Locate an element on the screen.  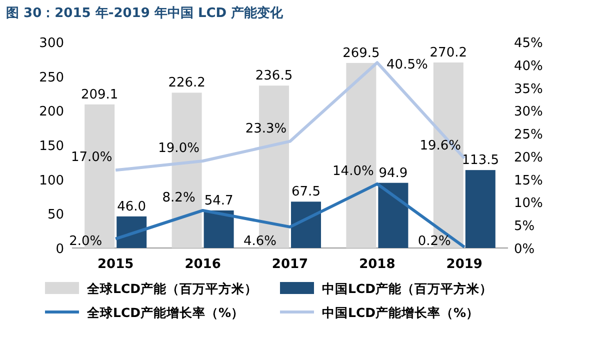
y-tick-label: 300 is located at coordinates (51, 43).